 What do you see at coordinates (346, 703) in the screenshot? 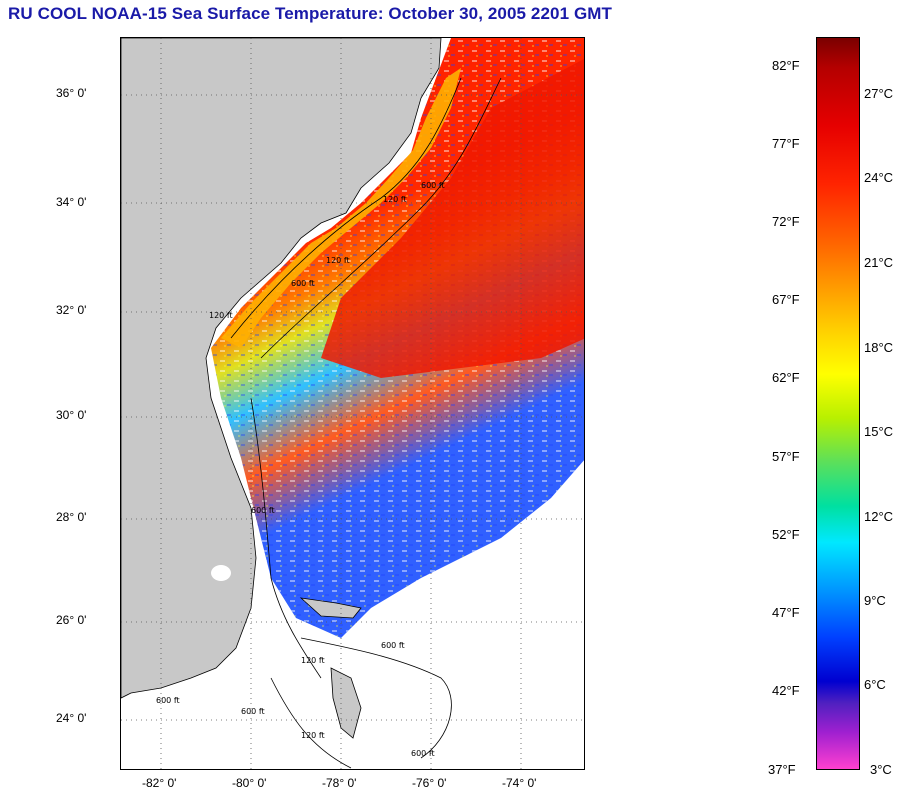
I see `land-bahamas` at bounding box center [346, 703].